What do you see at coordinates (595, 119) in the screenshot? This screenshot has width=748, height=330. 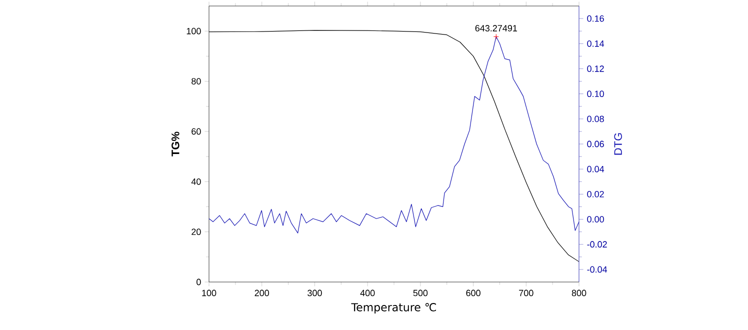 I see `y2-tick-label: 0.08` at bounding box center [595, 119].